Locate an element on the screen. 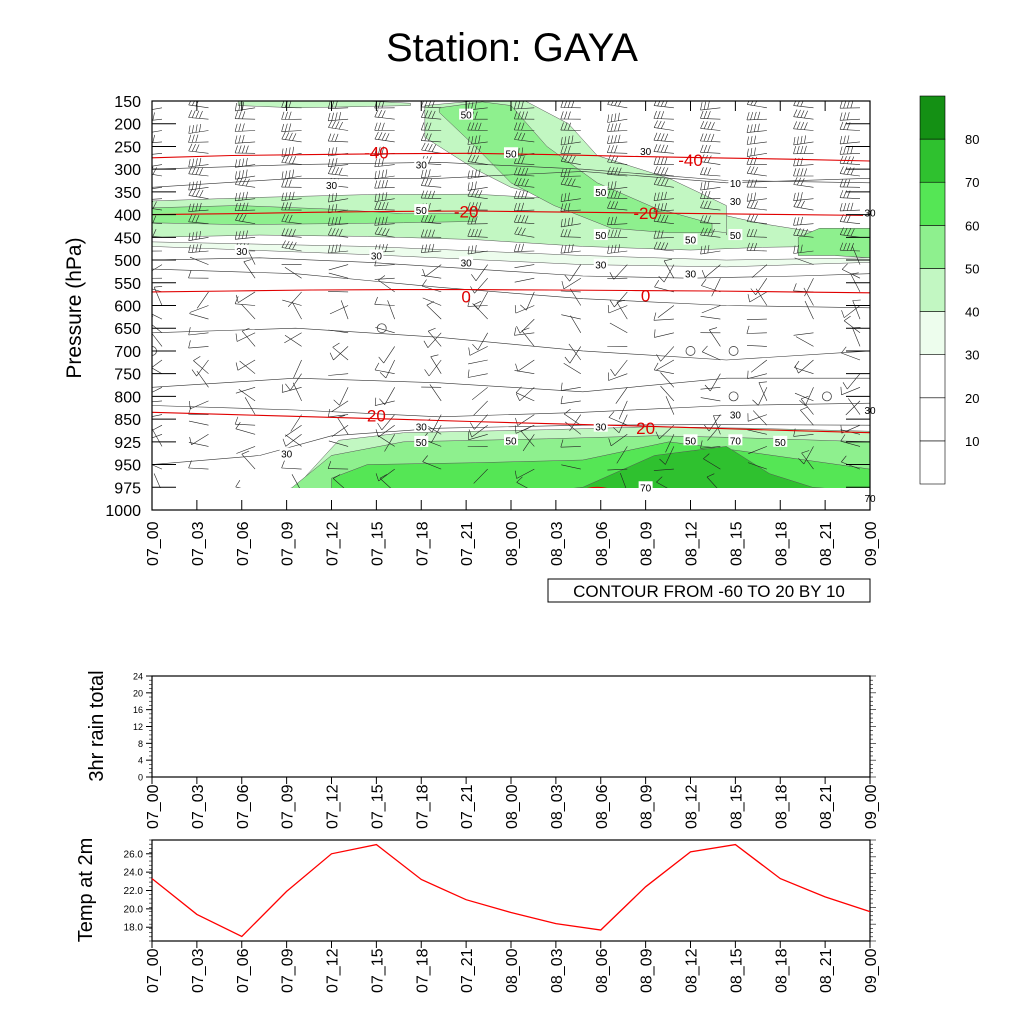 The width and height of the screenshot is (1024, 1024). x-tick-label: 08_15 is located at coordinates (736, 806).